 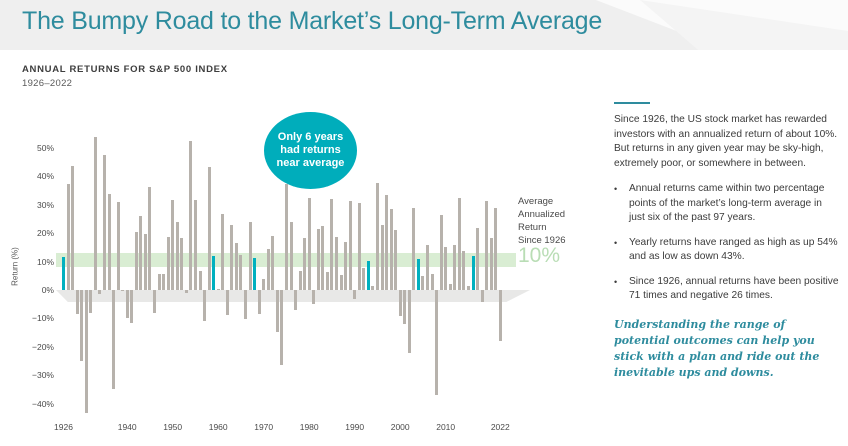 What do you see at coordinates (227, 302) in the screenshot?
I see `bar-1962` at bounding box center [227, 302].